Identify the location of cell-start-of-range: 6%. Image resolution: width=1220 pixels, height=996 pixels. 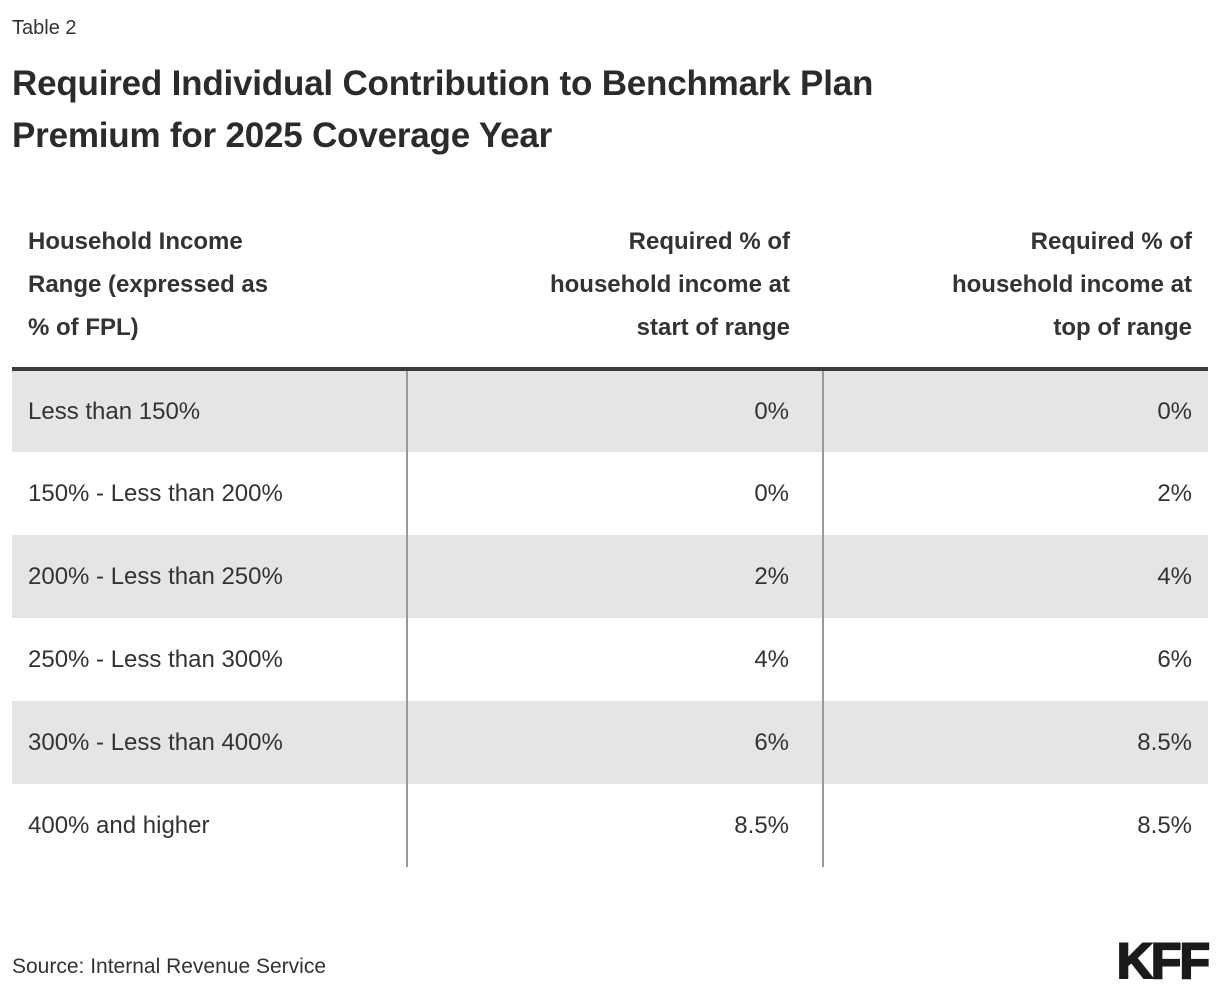
(614, 742).